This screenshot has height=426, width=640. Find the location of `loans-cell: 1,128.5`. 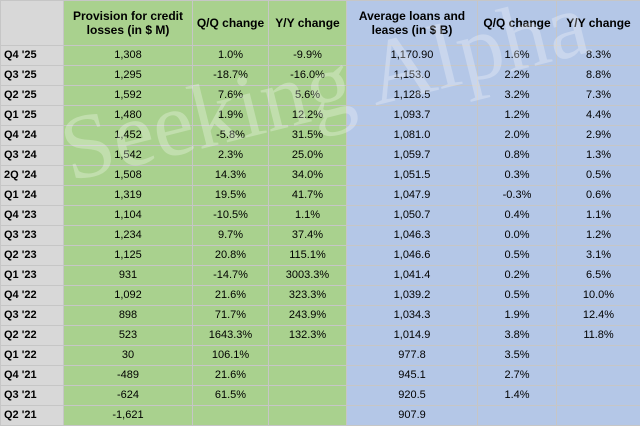

loans-cell: 1,128.5 is located at coordinates (412, 95).